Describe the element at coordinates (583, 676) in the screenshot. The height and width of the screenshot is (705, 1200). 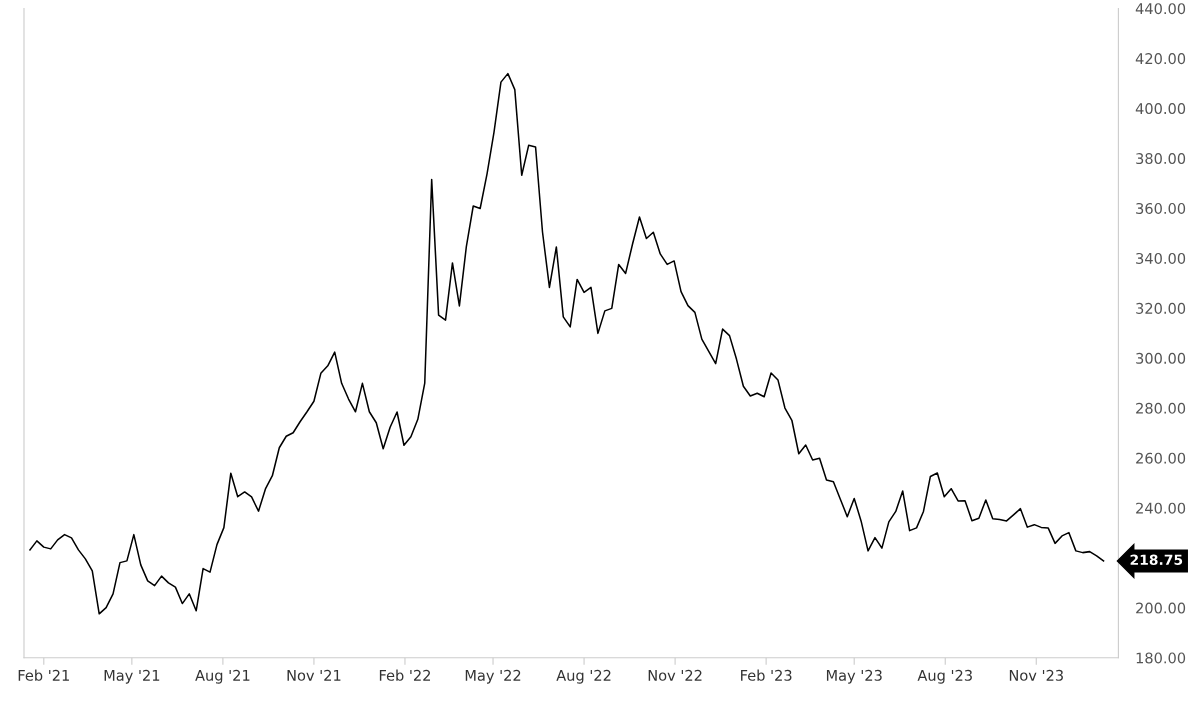
I see `x-tick-label: Aug '22` at that location.